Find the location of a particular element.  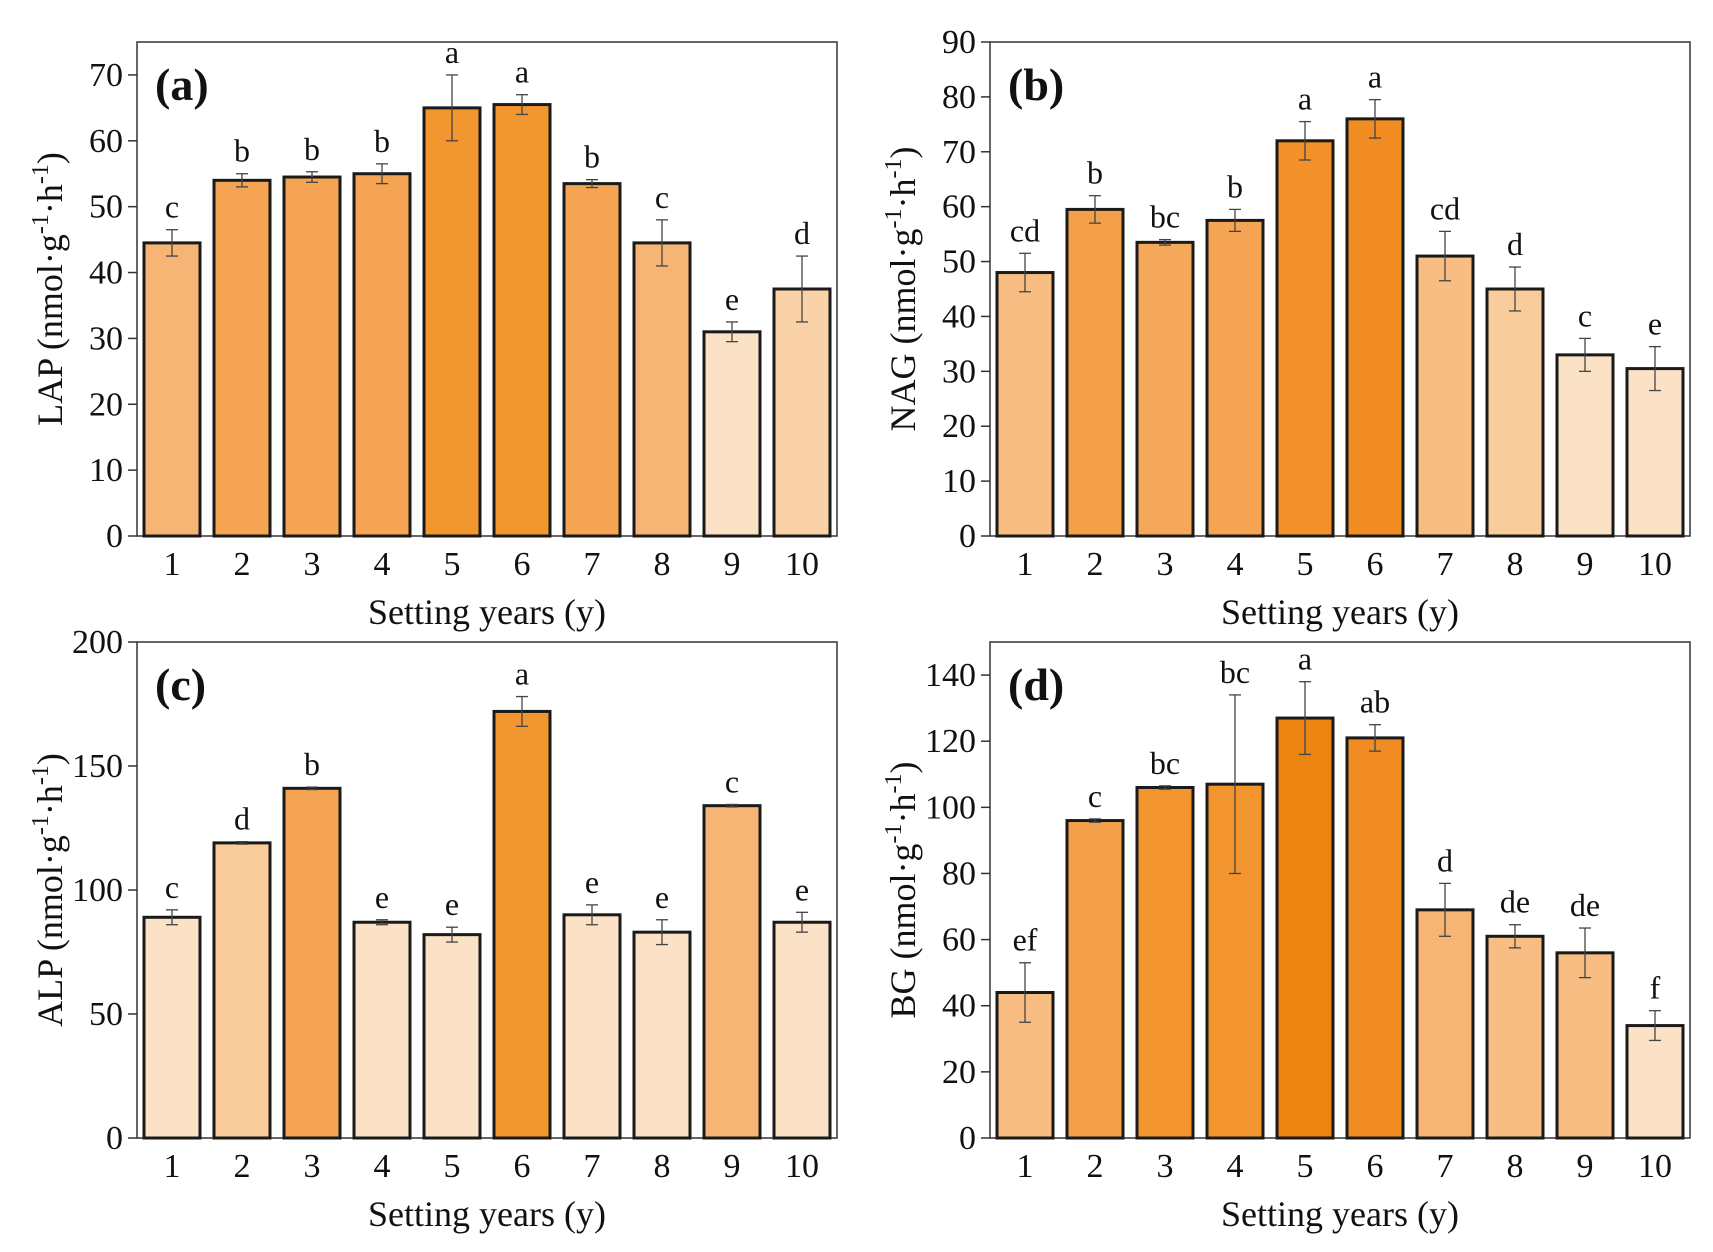

y-tick-label: 40 is located at coordinates (106, 273).